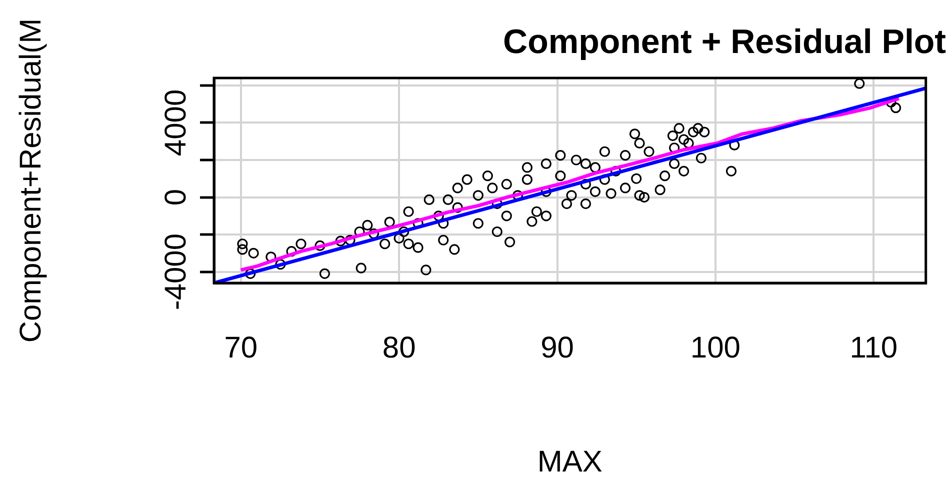  What do you see at coordinates (557, 347) in the screenshot?
I see `x-tick-label: 90` at bounding box center [557, 347].